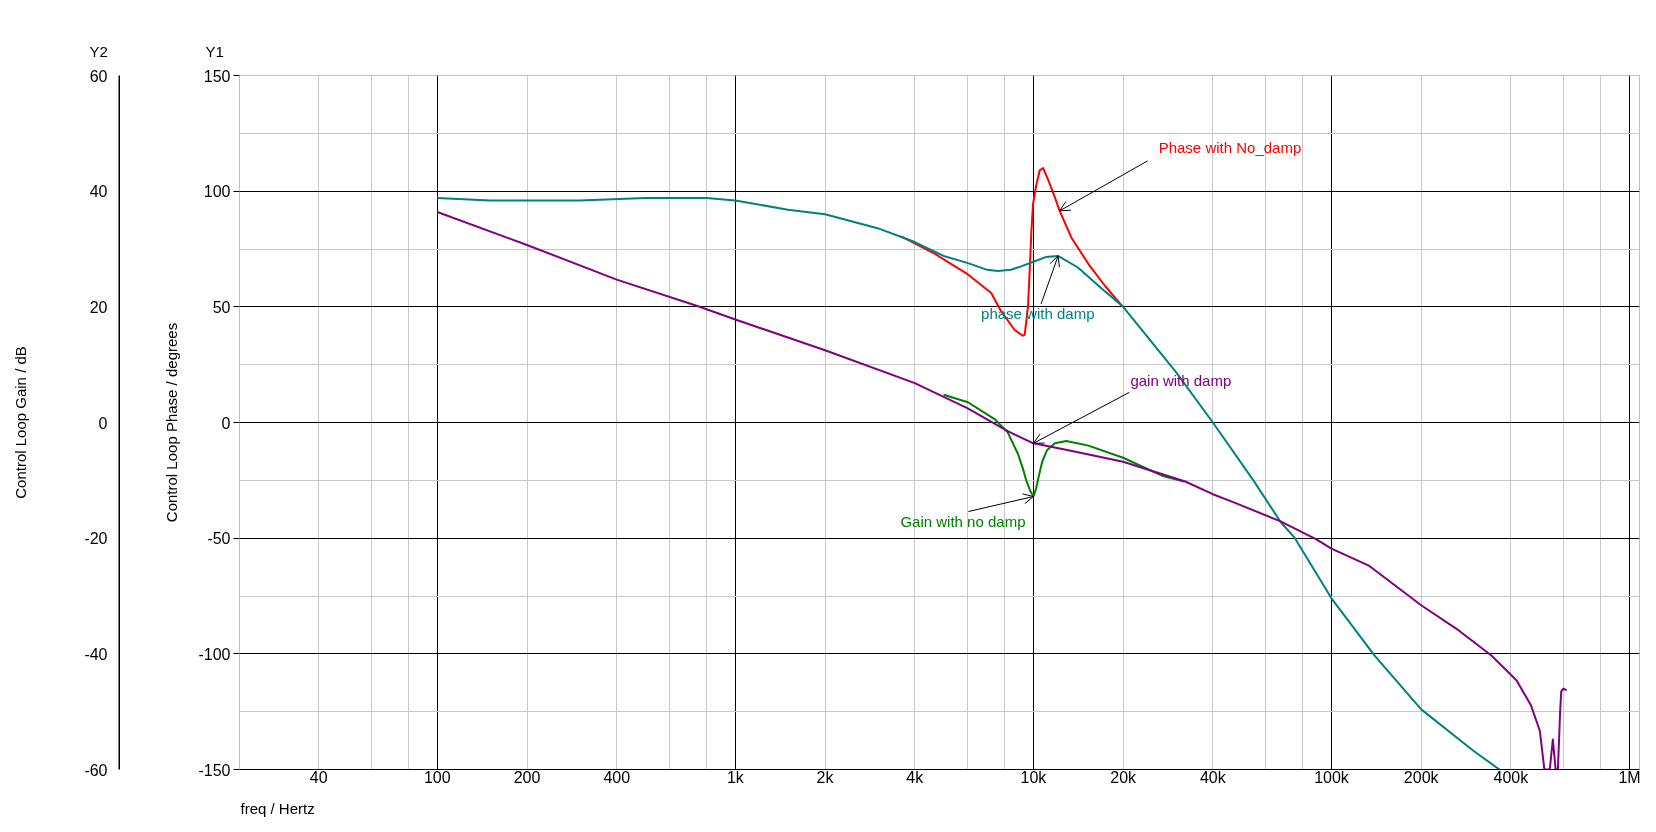 The image size is (1656, 832). What do you see at coordinates (915, 777) in the screenshot?
I see `x-tick-label: 4k` at bounding box center [915, 777].